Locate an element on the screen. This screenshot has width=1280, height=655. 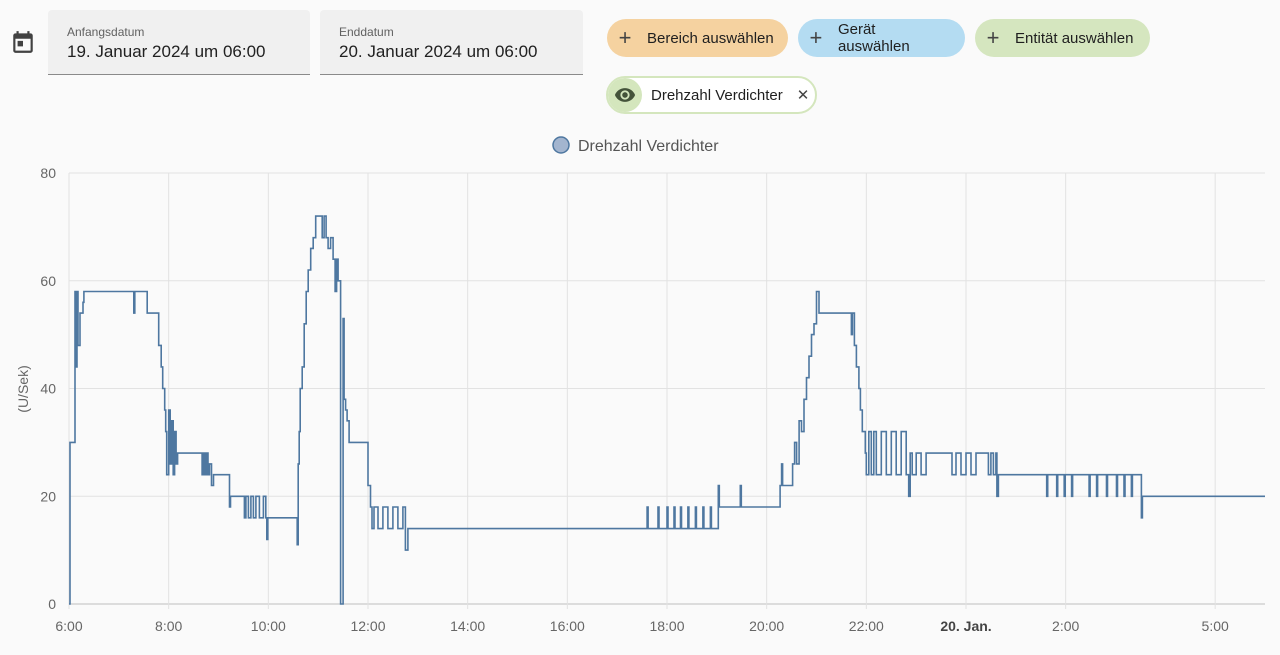
legend-marker is located at coordinates (561, 145).